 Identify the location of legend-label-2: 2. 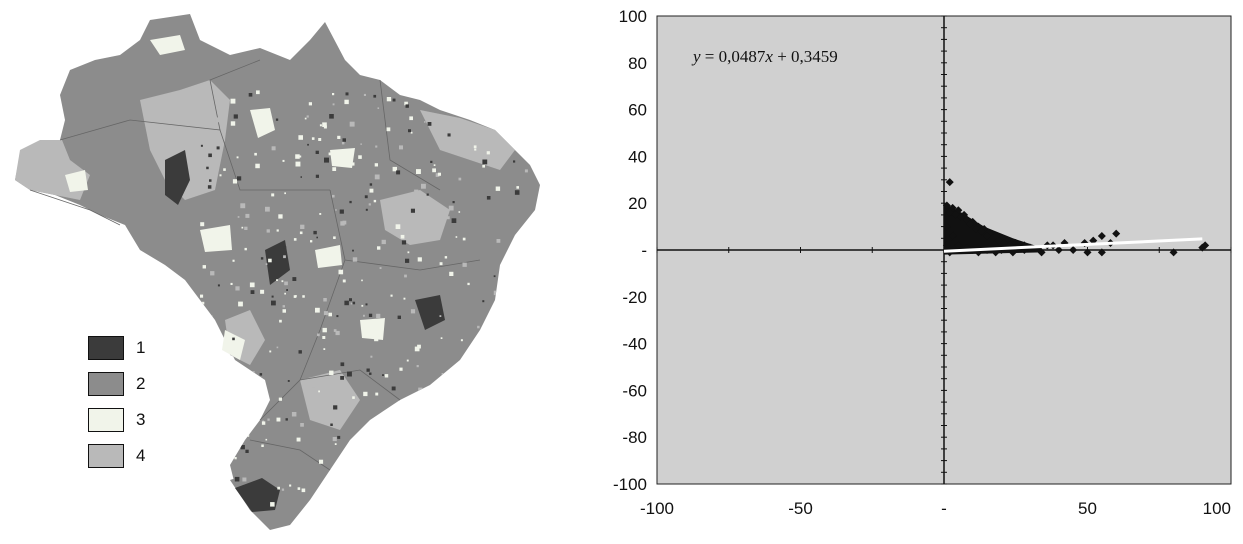
(141, 383).